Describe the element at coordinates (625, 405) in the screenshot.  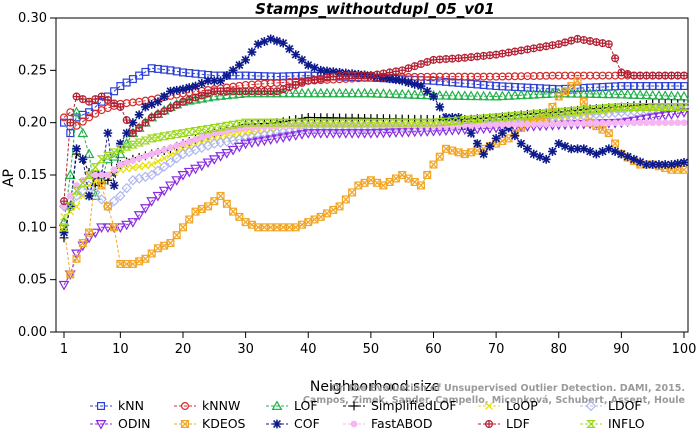
I see `legend-label: LDOF` at that location.